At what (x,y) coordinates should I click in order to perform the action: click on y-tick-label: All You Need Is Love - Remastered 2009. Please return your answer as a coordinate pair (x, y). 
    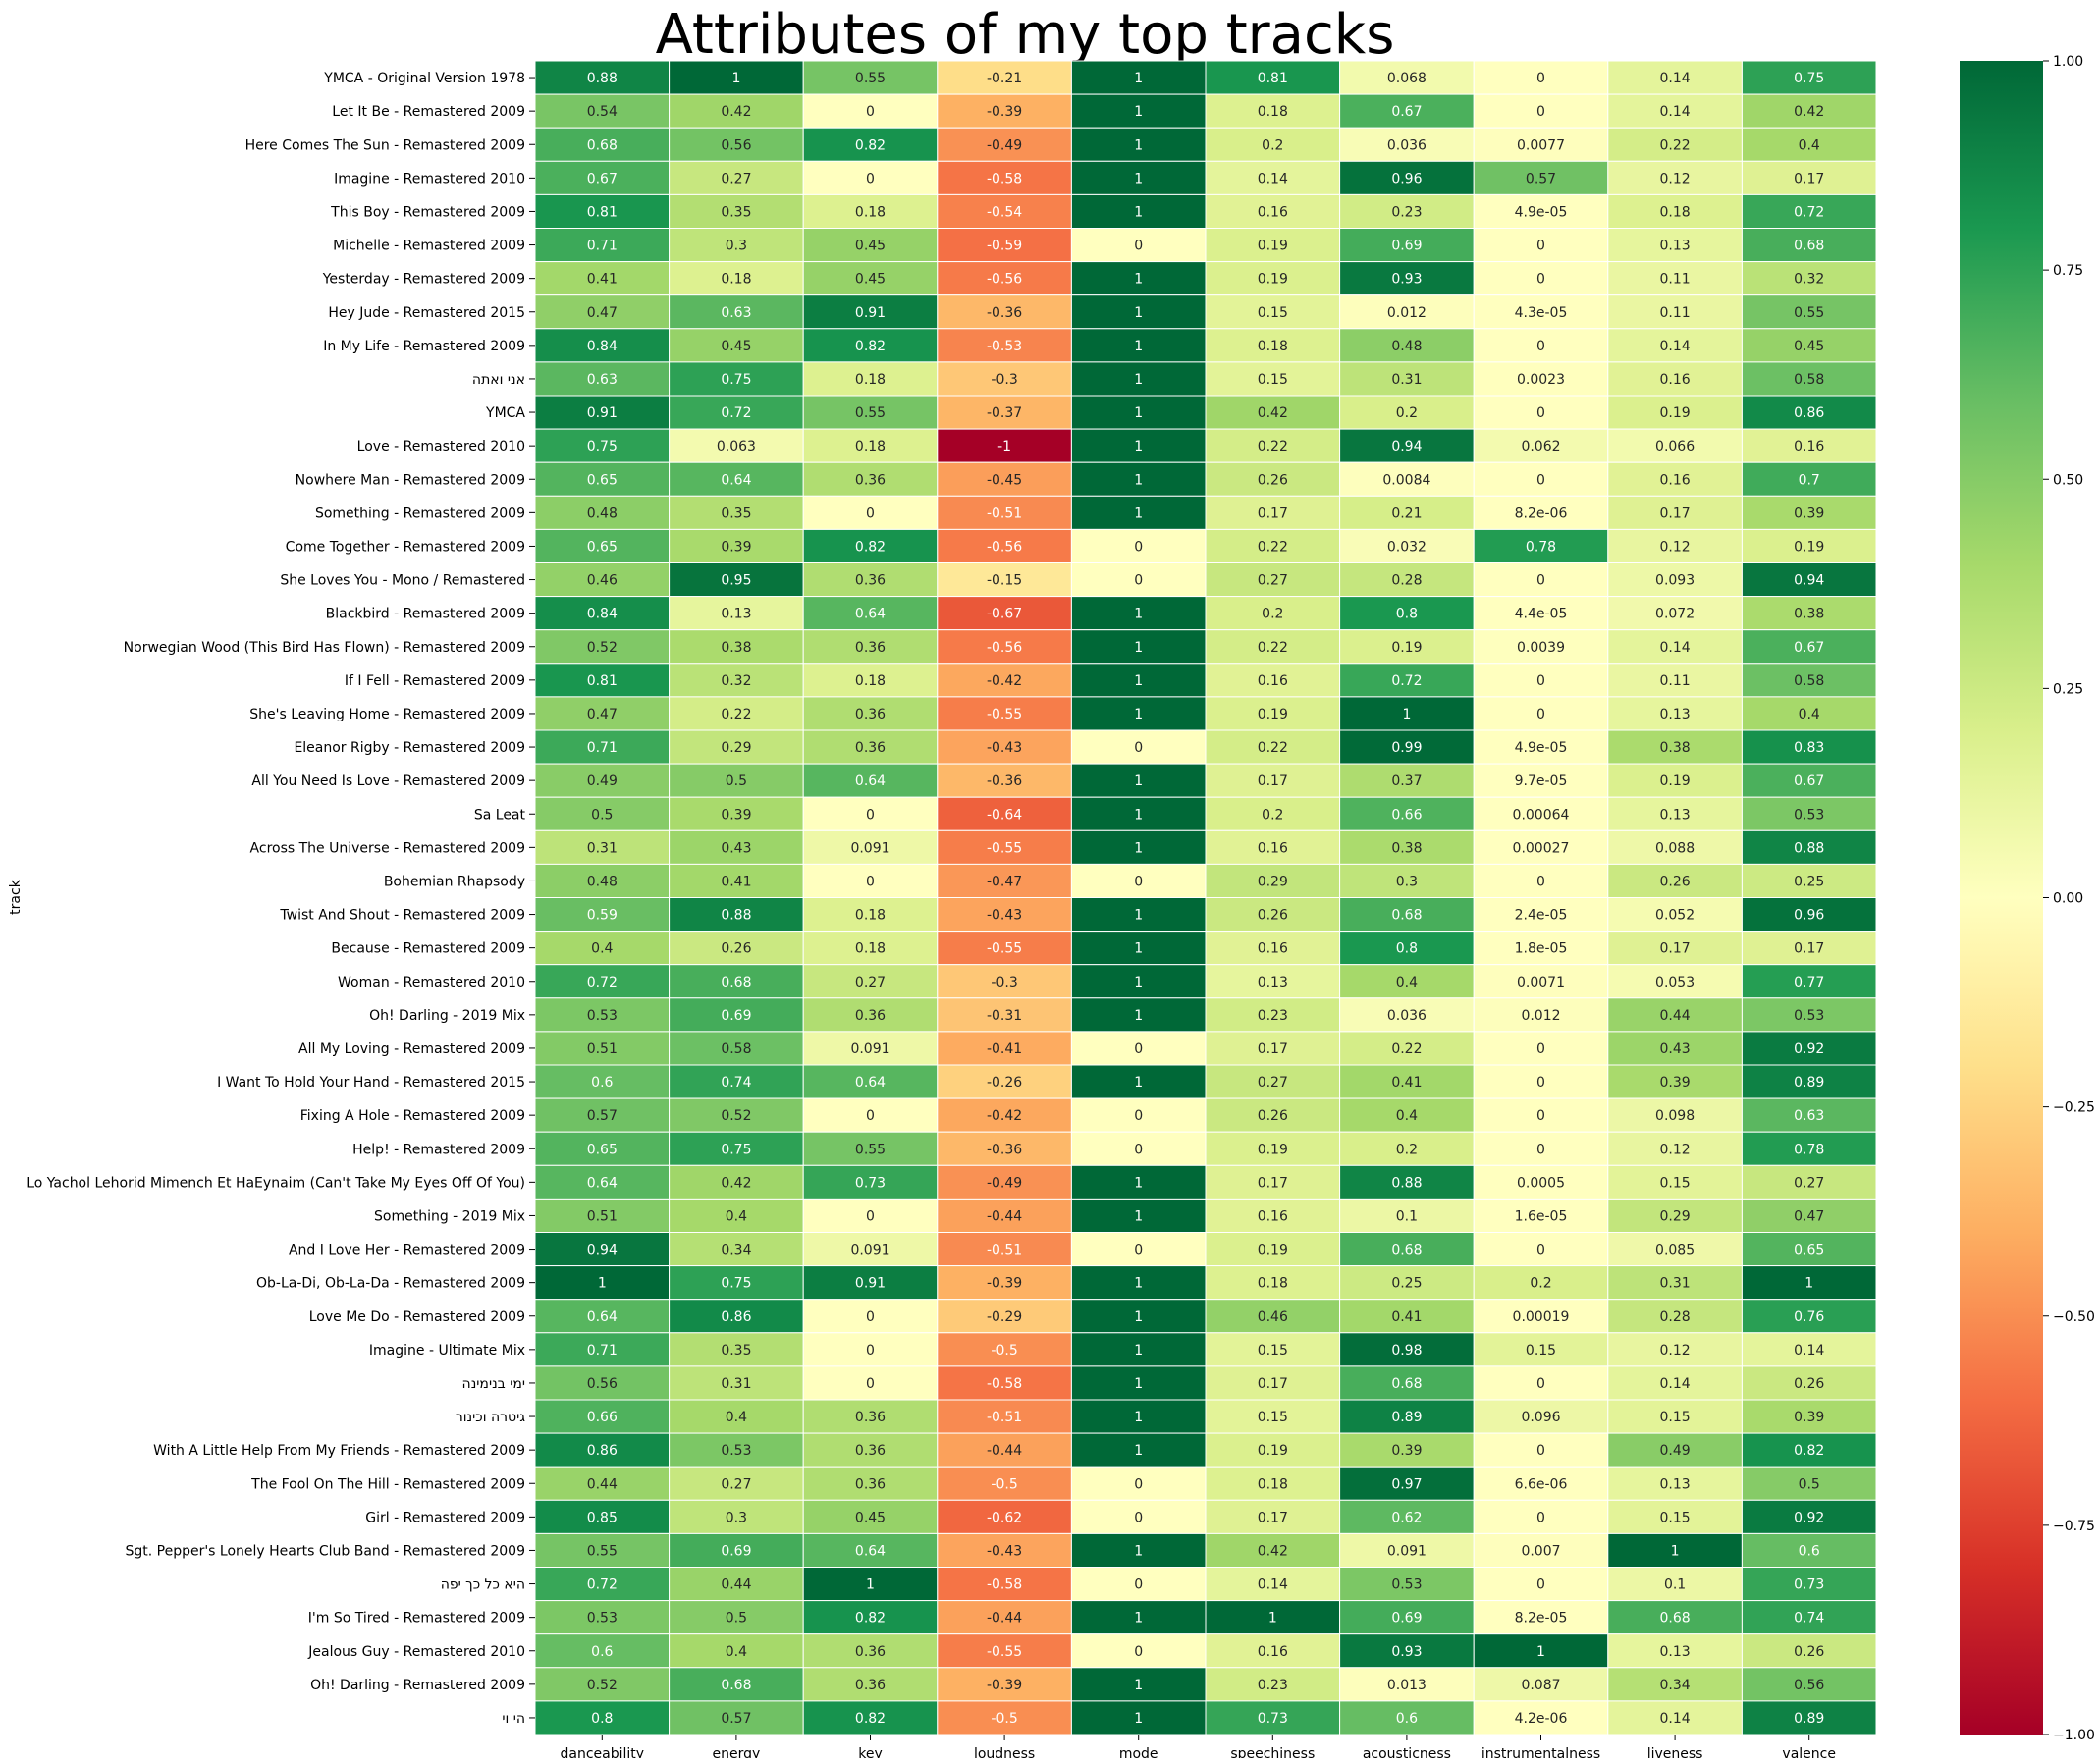
    Looking at the image, I should click on (388, 781).